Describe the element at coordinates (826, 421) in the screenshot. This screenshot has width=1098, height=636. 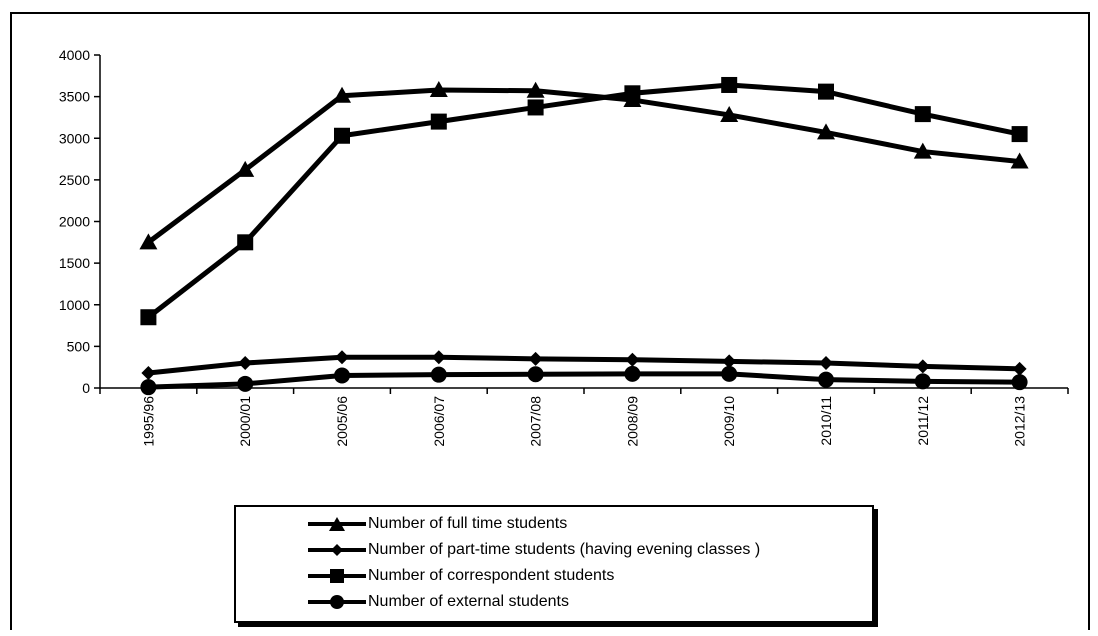
I see `x-tick-label: 2010/11` at that location.